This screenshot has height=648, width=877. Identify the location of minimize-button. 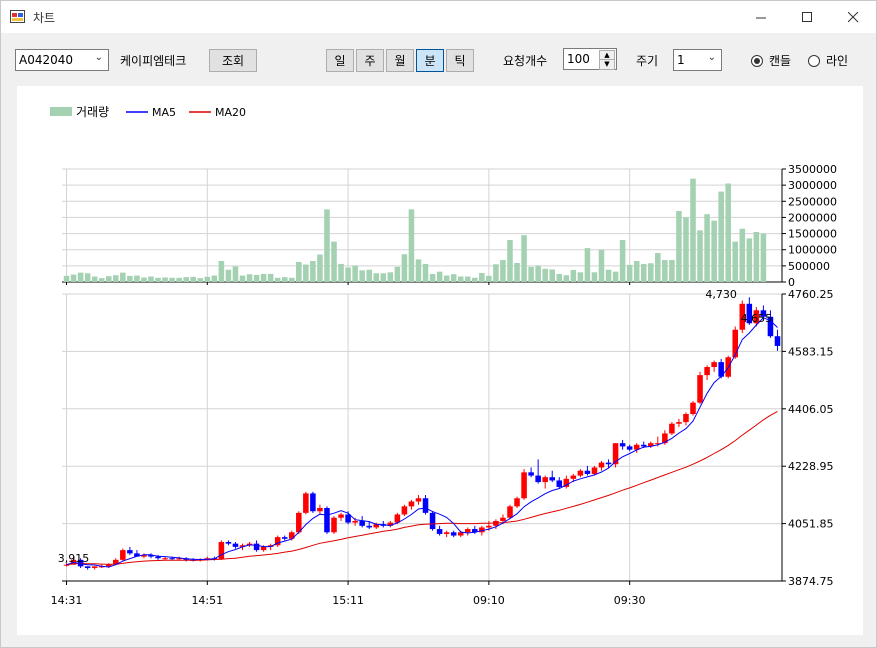
(761, 17).